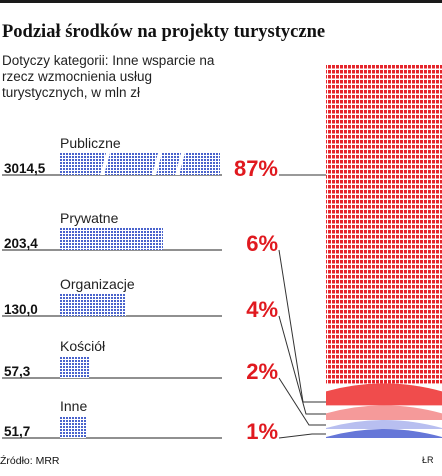 This screenshot has height=476, width=442. What do you see at coordinates (90, 143) in the screenshot?
I see `category-label: Publiczne` at bounding box center [90, 143].